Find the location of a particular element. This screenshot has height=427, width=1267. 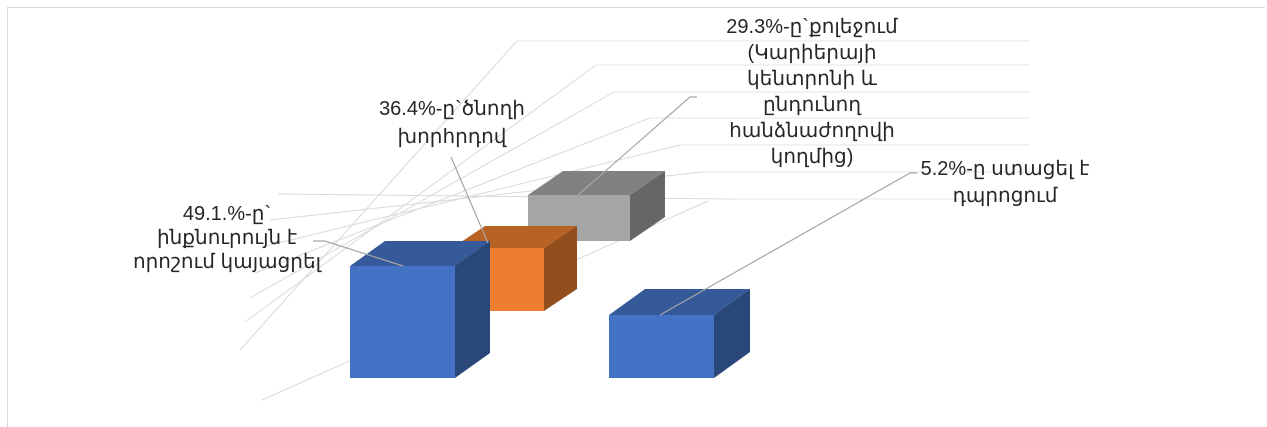

data-label-line: 29.3%-ը`քոլեջում is located at coordinates (812, 27).